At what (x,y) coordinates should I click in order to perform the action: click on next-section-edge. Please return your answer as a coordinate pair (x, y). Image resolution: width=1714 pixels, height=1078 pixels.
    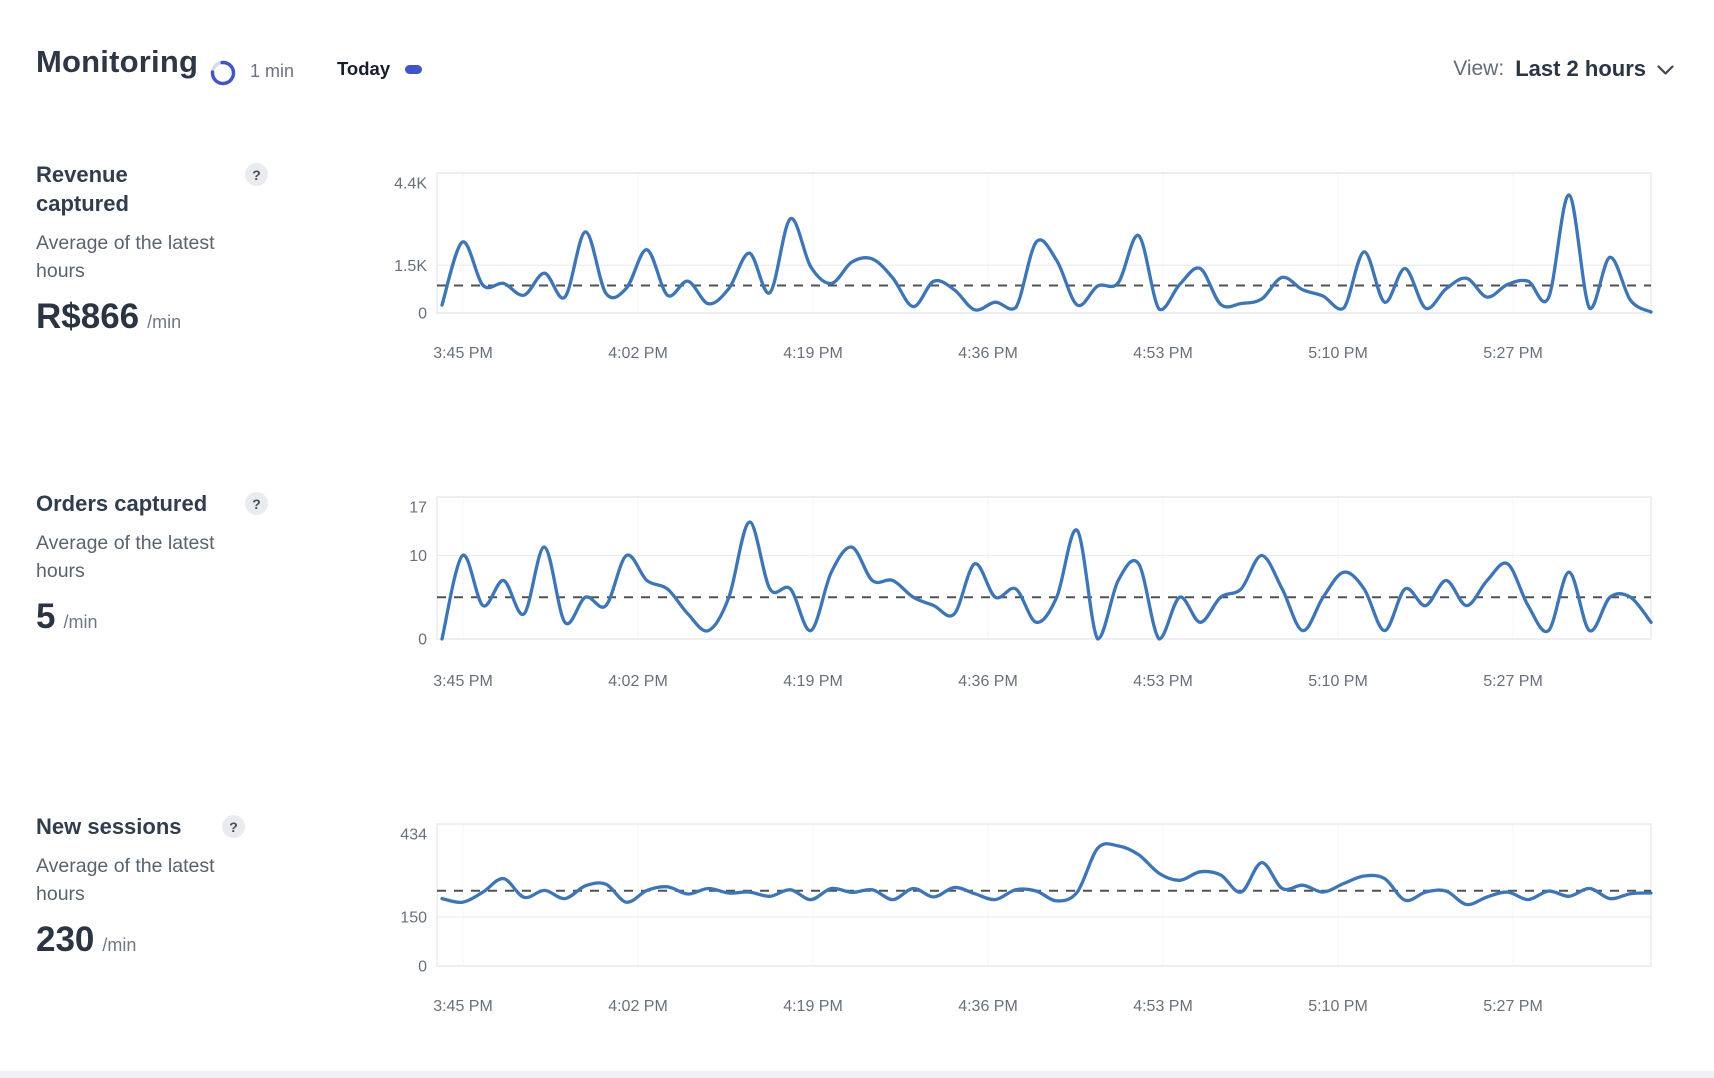
    Looking at the image, I should click on (857, 1074).